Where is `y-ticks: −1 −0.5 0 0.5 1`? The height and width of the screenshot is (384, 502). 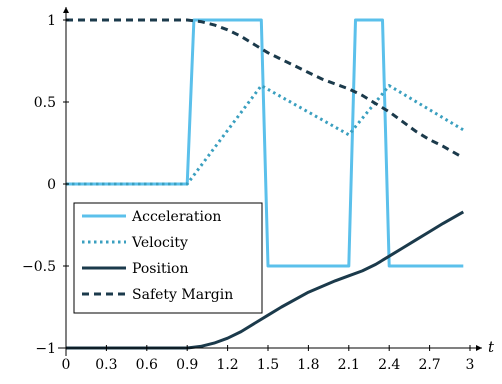 y-ticks: −1 −0.5 0 0.5 1 is located at coordinates (45, 185).